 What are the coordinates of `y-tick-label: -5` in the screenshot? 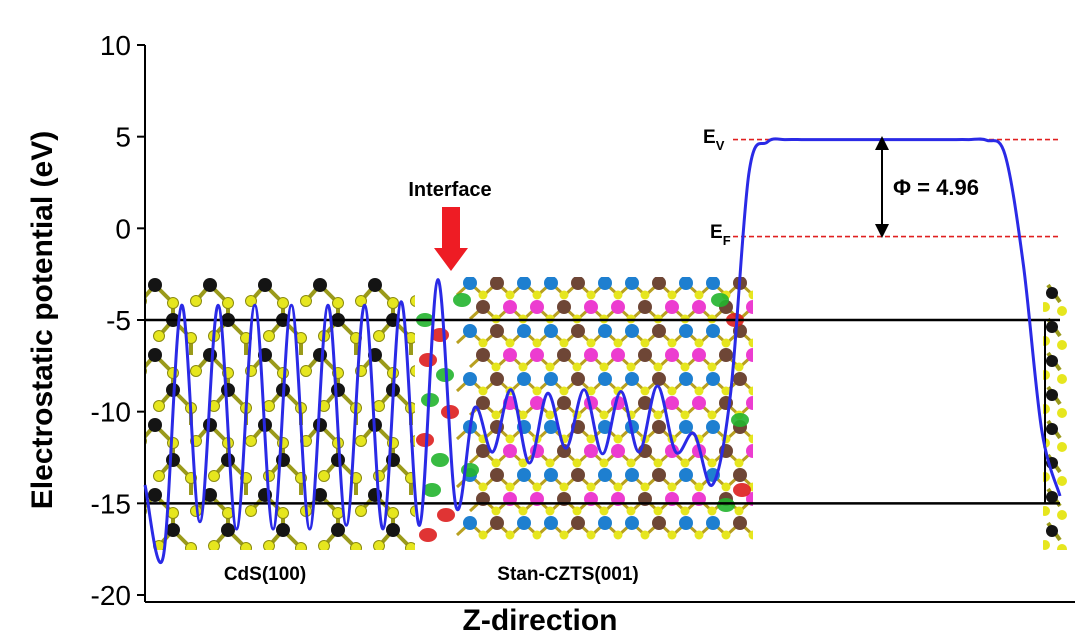 It's located at (118, 320).